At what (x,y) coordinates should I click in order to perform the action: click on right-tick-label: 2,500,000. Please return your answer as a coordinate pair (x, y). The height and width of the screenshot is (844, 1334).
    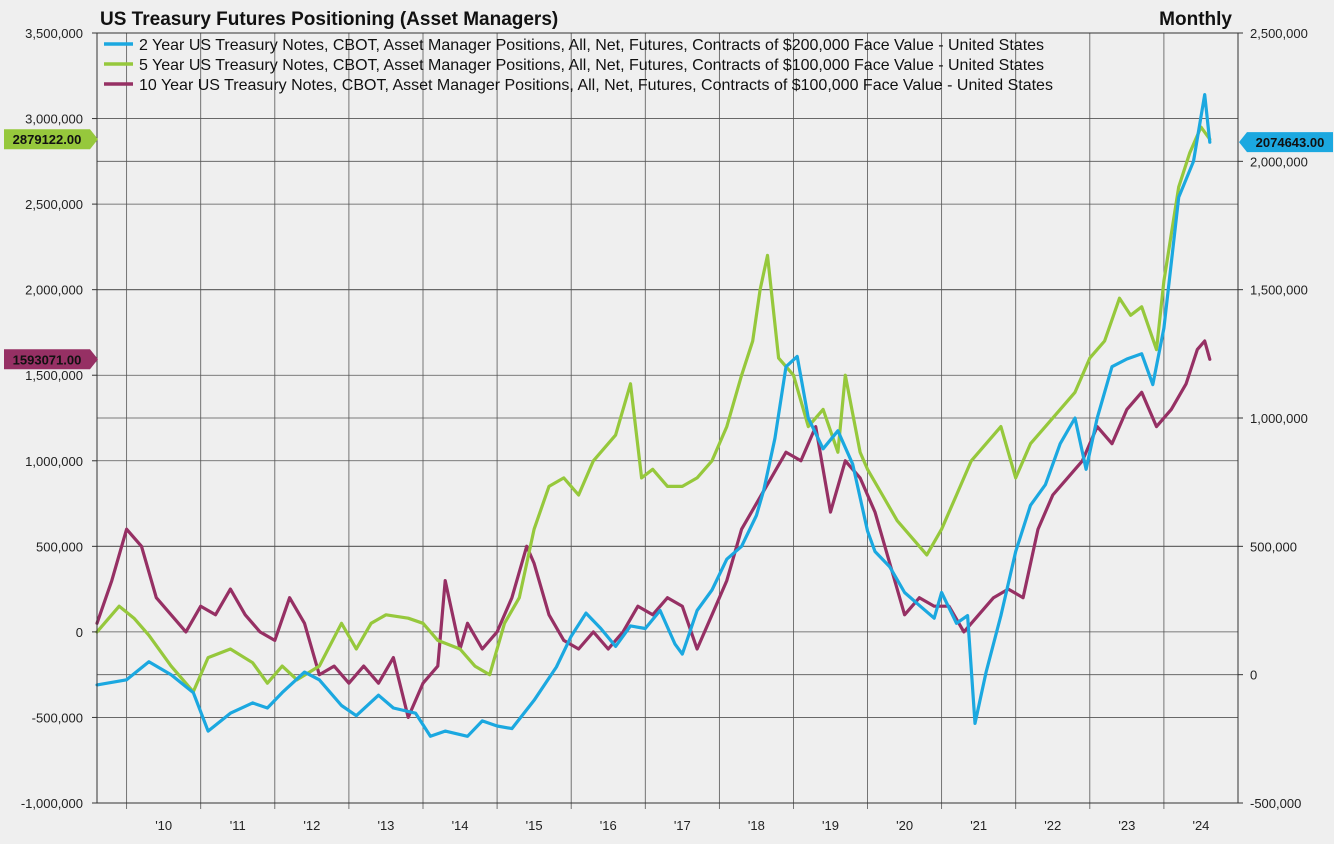
    Looking at the image, I should click on (1279, 33).